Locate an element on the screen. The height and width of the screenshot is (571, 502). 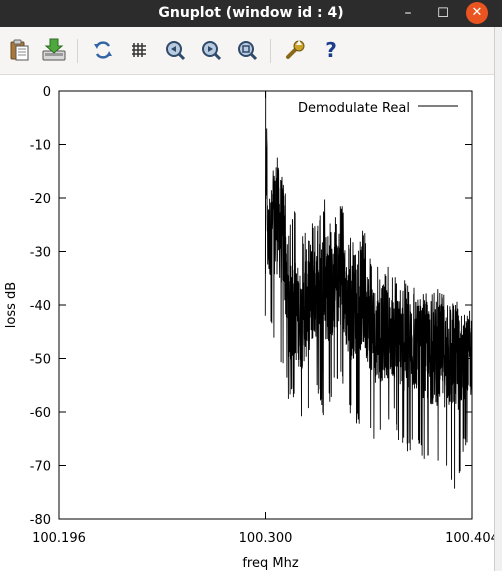
zoom-previous-icon is located at coordinates (175, 50).